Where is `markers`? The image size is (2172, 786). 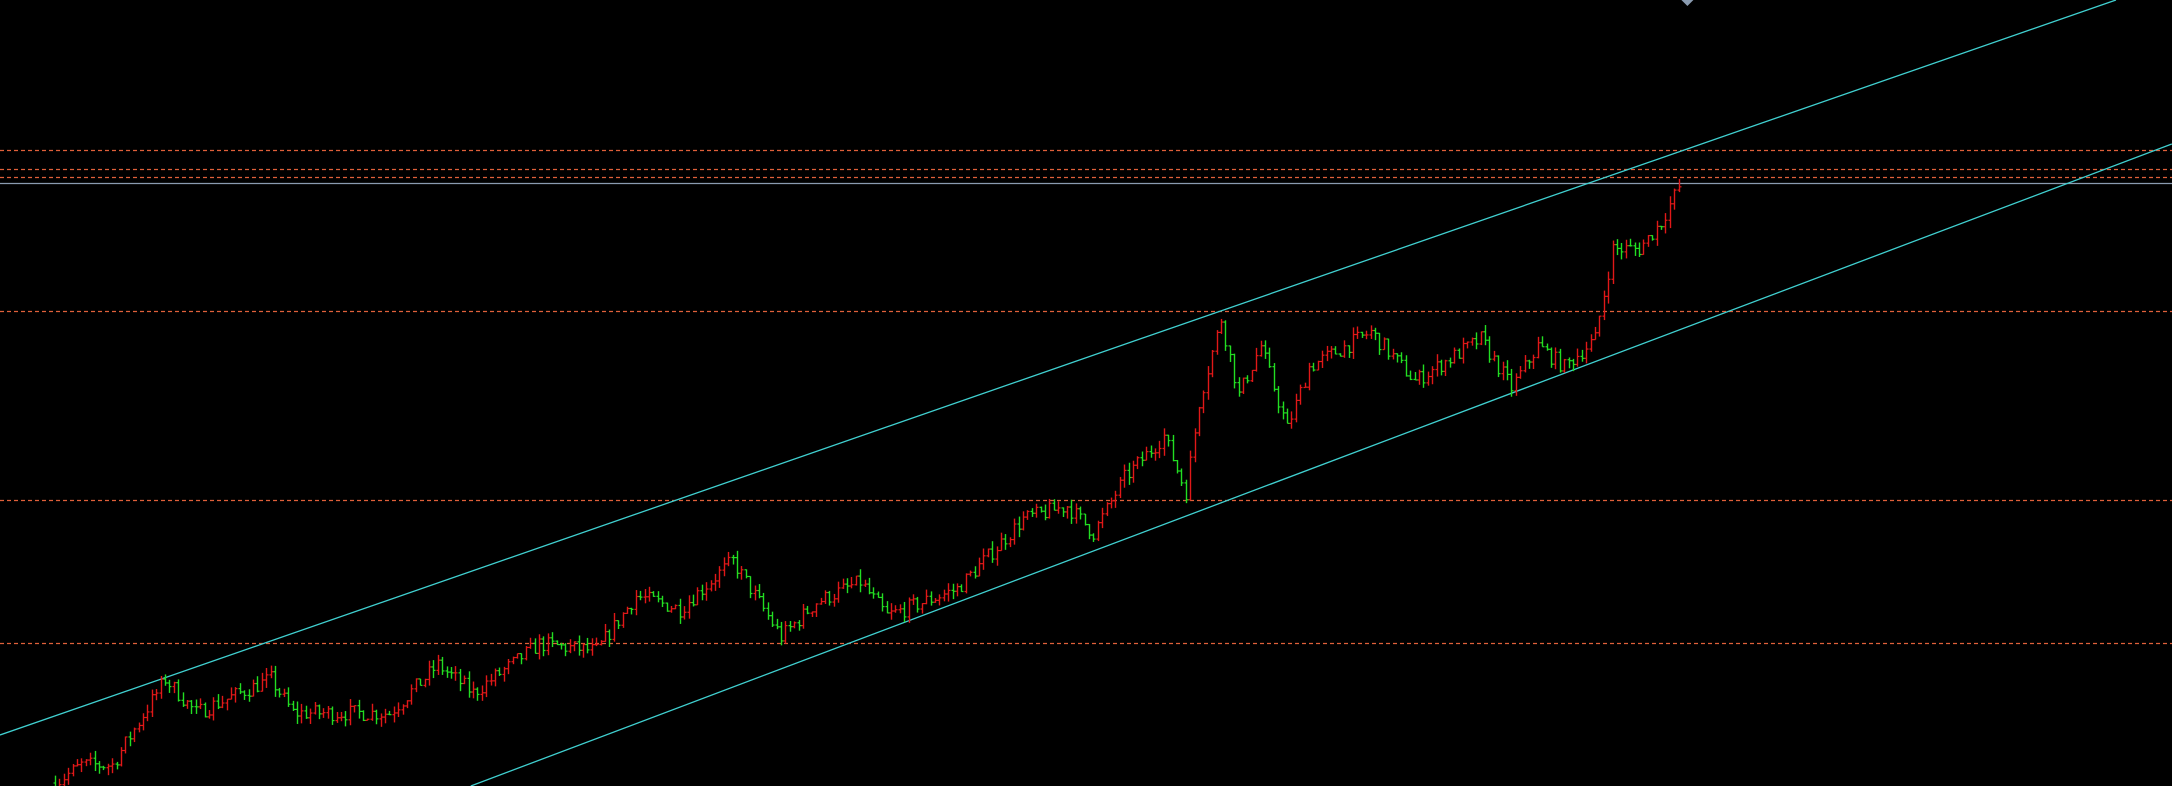 markers is located at coordinates (1687, 3).